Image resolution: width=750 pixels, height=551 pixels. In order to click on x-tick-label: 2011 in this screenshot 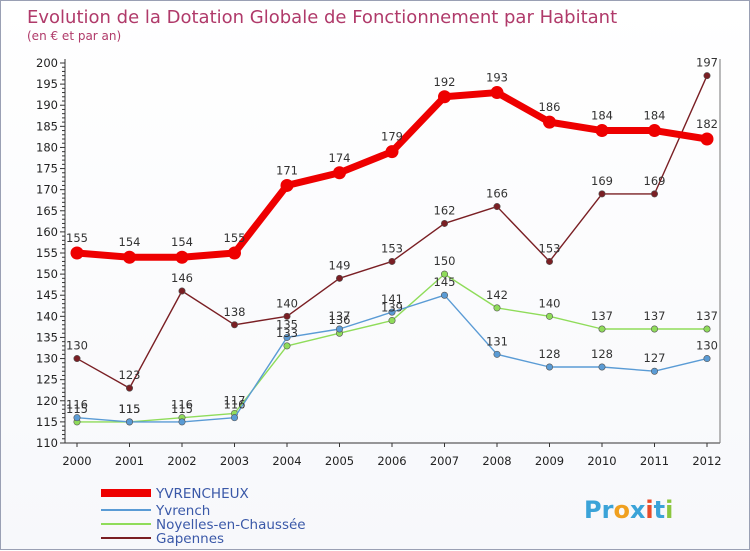, I will do `click(654, 461)`.